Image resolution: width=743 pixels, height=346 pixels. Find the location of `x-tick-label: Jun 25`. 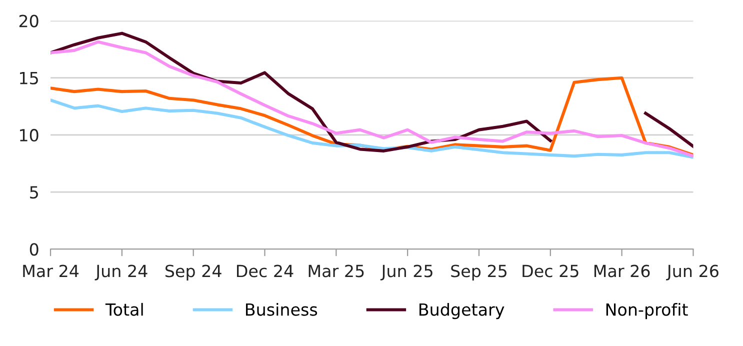

x-tick-label: Jun 25 is located at coordinates (406, 272).